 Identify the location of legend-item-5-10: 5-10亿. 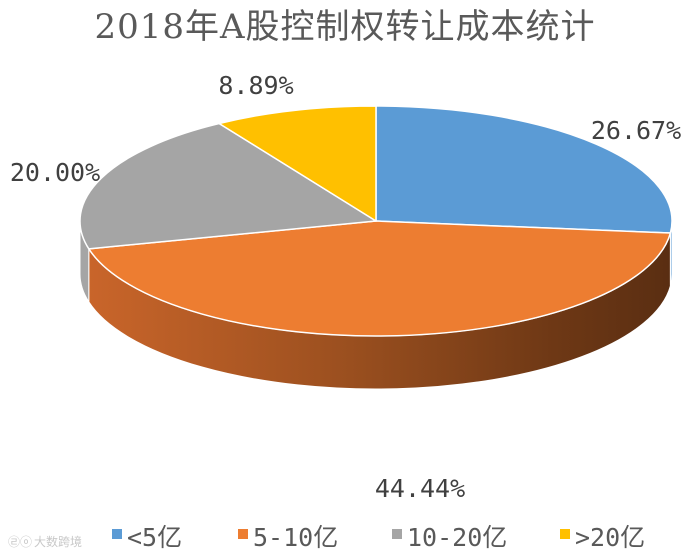
(288, 537).